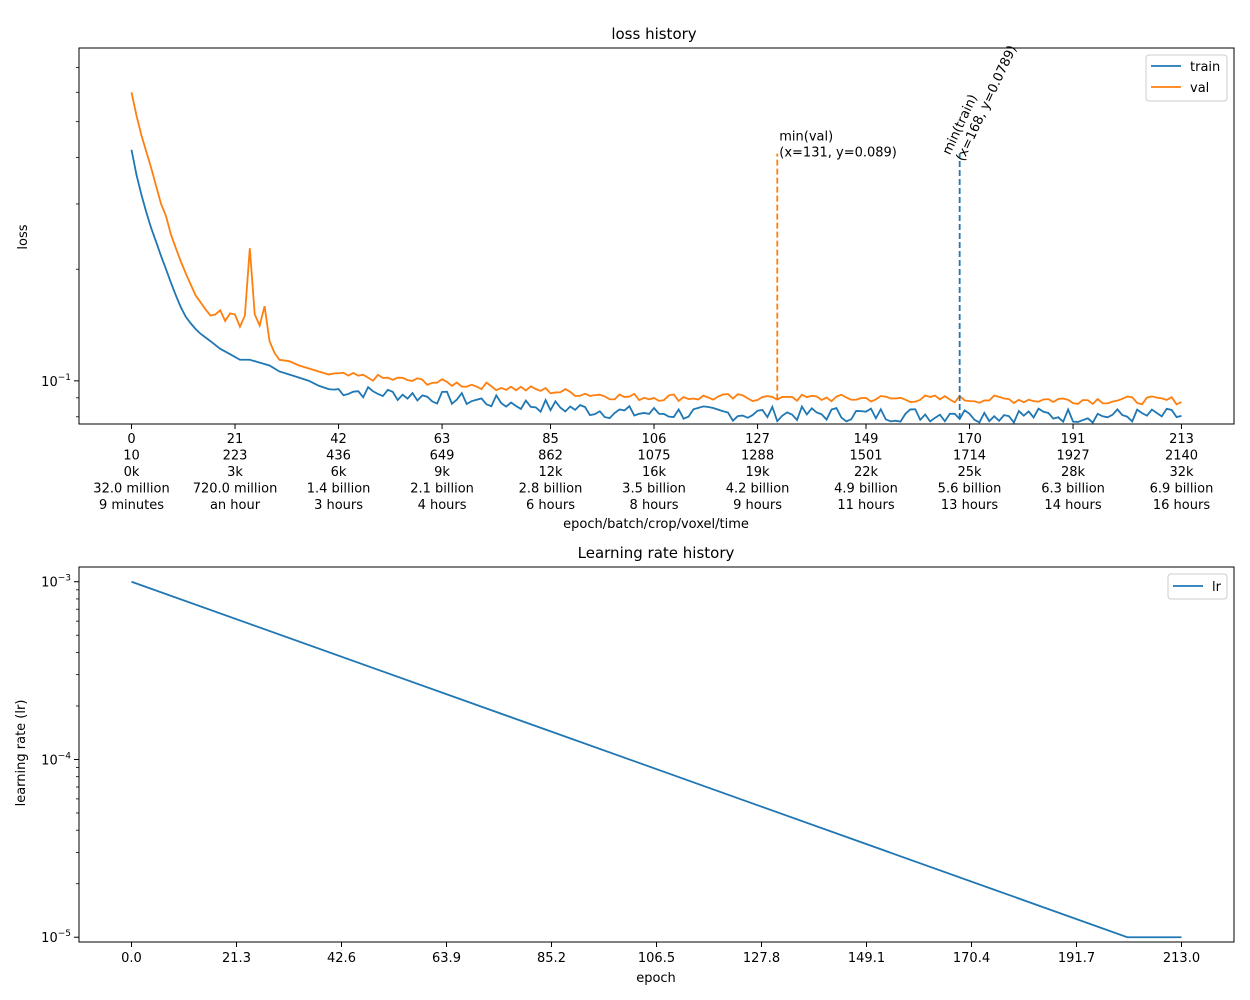 The width and height of the screenshot is (1250, 1000). I want to click on lr-x-tick-label: 170.4, so click(971, 958).